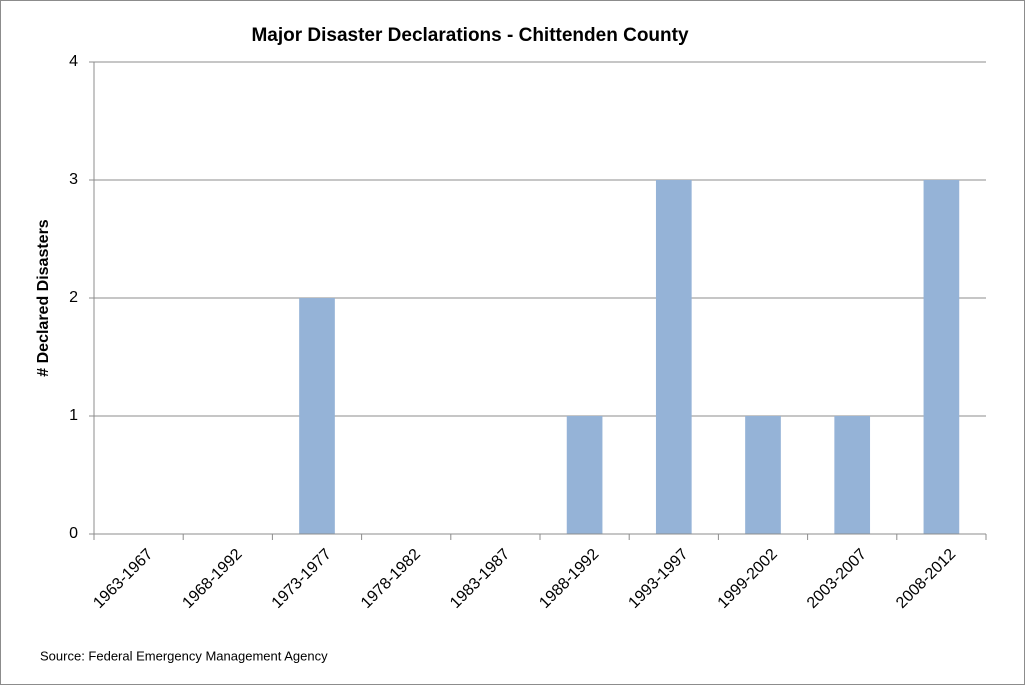 This screenshot has width=1026, height=686. I want to click on y-tick-label: 2, so click(73, 297).